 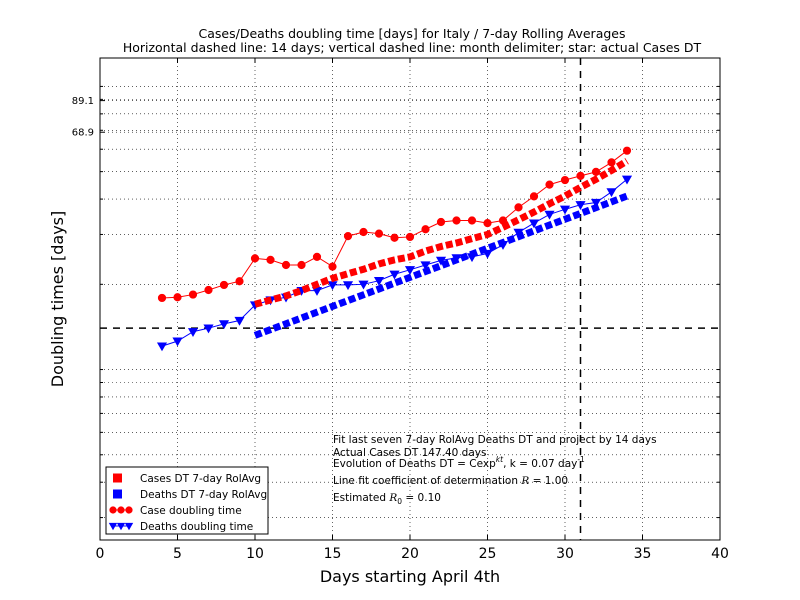 What do you see at coordinates (524, 481) in the screenshot?
I see `annotation-r-symbol: R` at bounding box center [524, 481].